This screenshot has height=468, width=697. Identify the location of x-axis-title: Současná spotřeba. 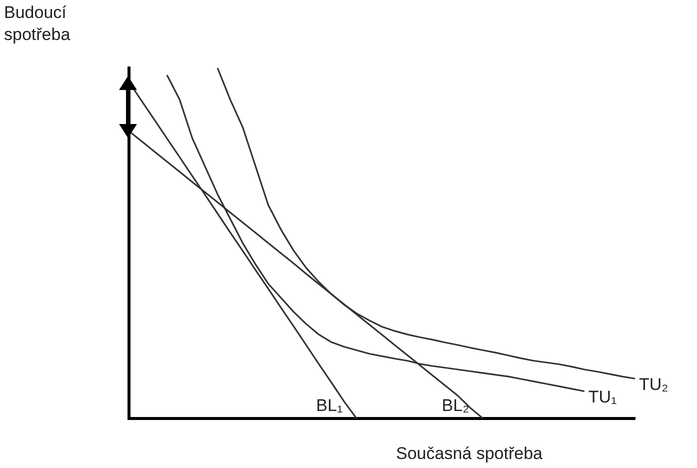
(469, 454).